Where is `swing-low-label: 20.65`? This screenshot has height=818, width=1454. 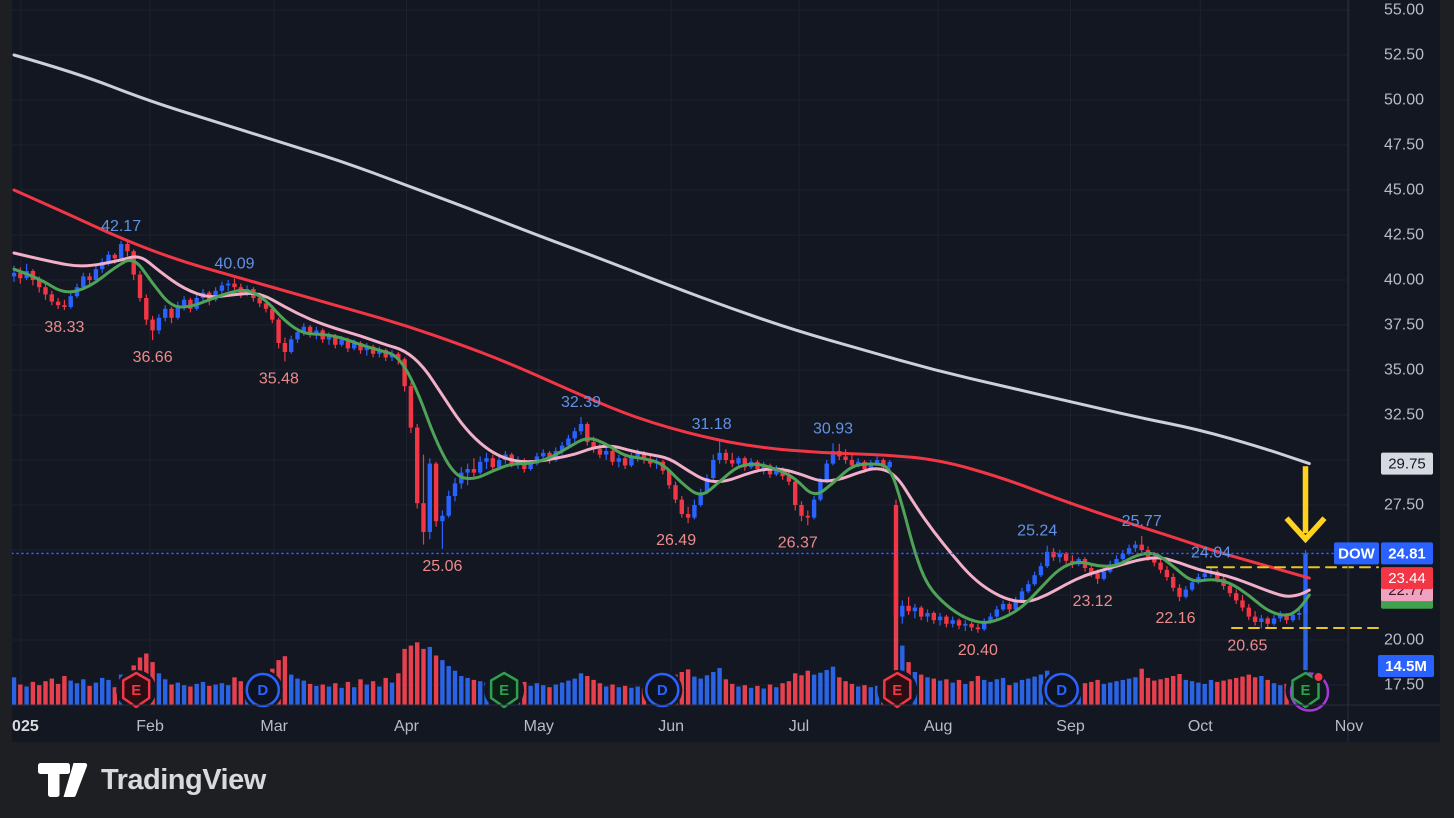
swing-low-label: 20.65 is located at coordinates (1247, 645).